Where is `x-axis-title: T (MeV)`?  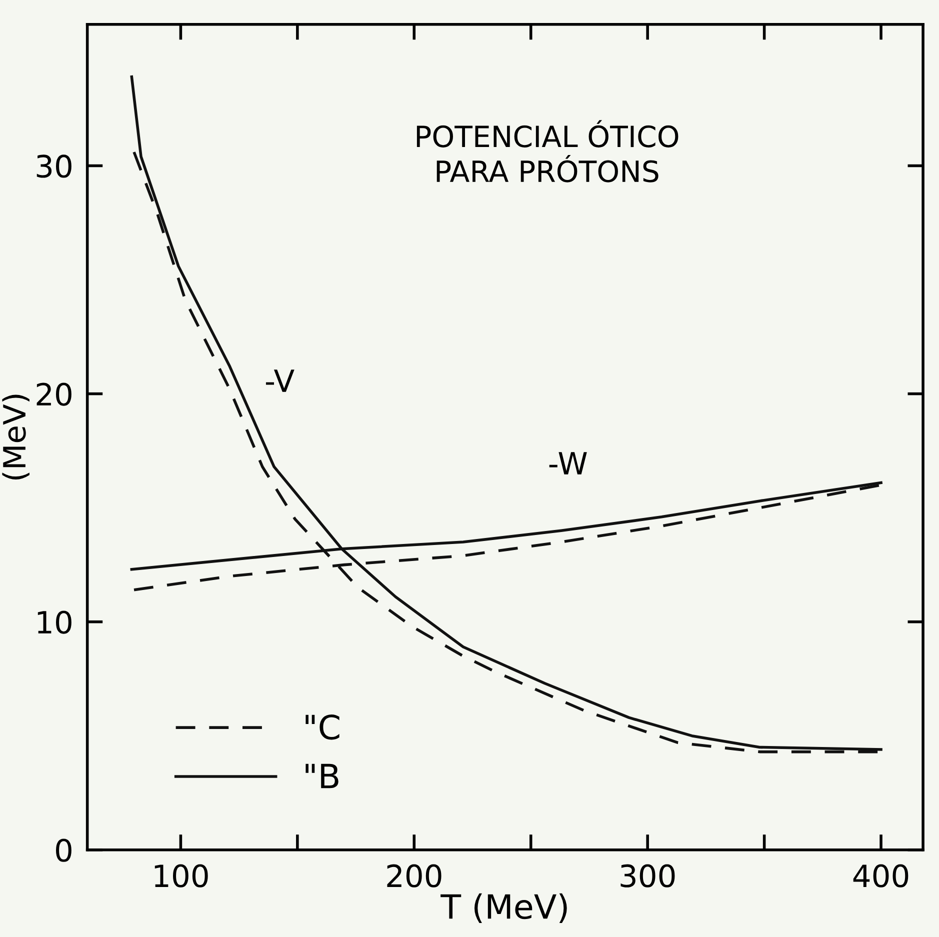 x-axis-title: T (MeV) is located at coordinates (503, 908).